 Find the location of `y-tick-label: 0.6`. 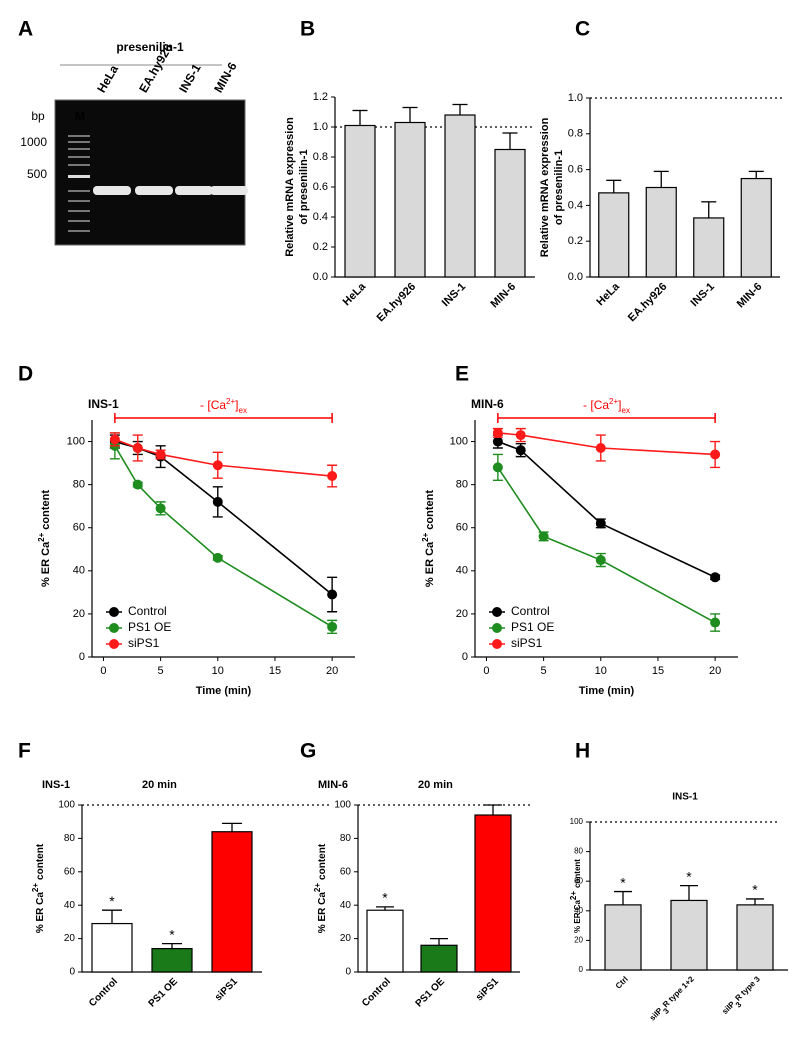

y-tick-label: 0.6 is located at coordinates (575, 170).